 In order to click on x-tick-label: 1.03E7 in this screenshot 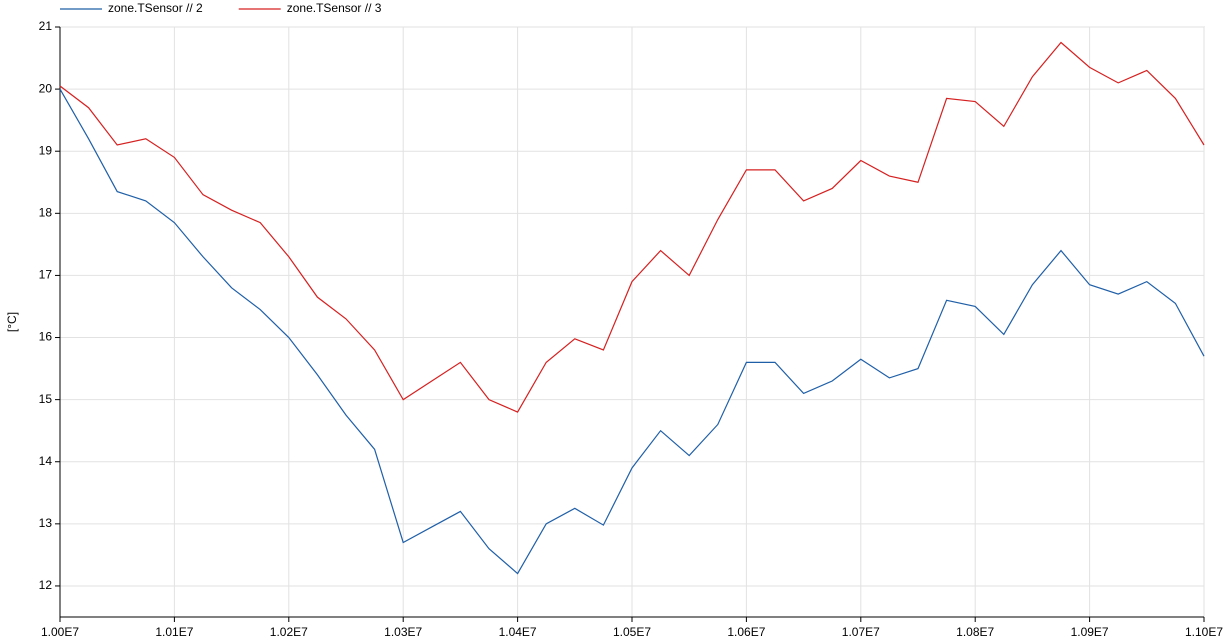, I will do `click(403, 632)`.